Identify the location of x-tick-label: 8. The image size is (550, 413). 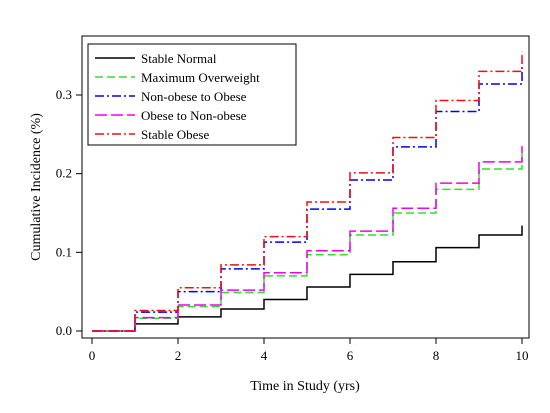
(436, 355).